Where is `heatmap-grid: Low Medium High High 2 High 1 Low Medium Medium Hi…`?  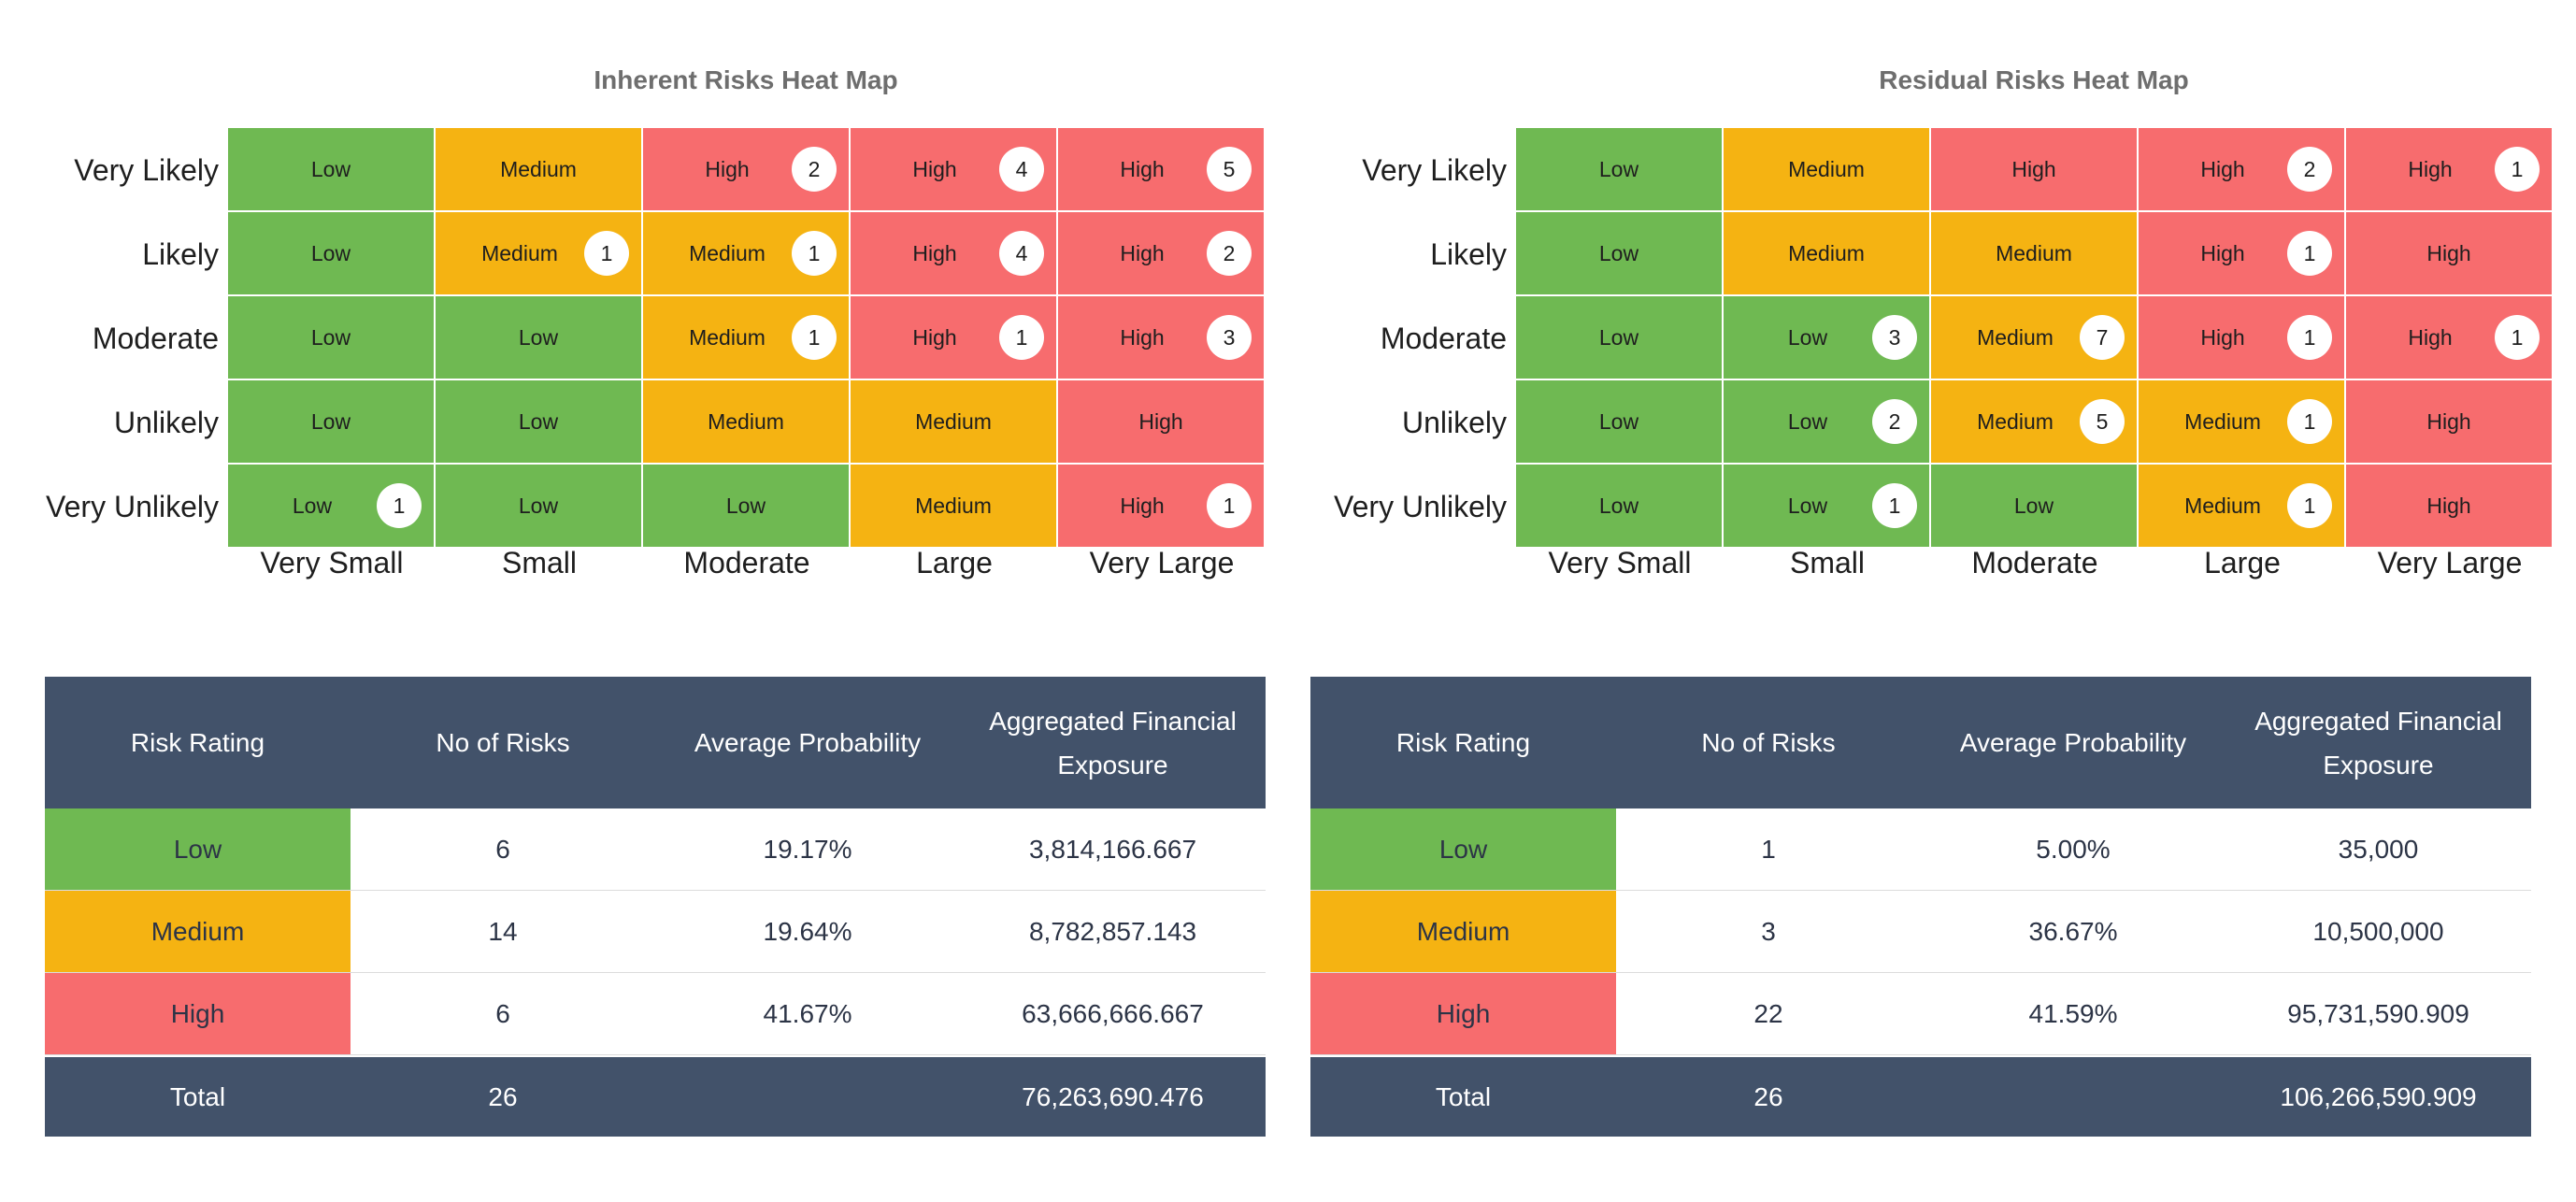
heatmap-grid: Low Medium High High 2 High 1 Low Medium Medium Hi… is located at coordinates (2034, 337).